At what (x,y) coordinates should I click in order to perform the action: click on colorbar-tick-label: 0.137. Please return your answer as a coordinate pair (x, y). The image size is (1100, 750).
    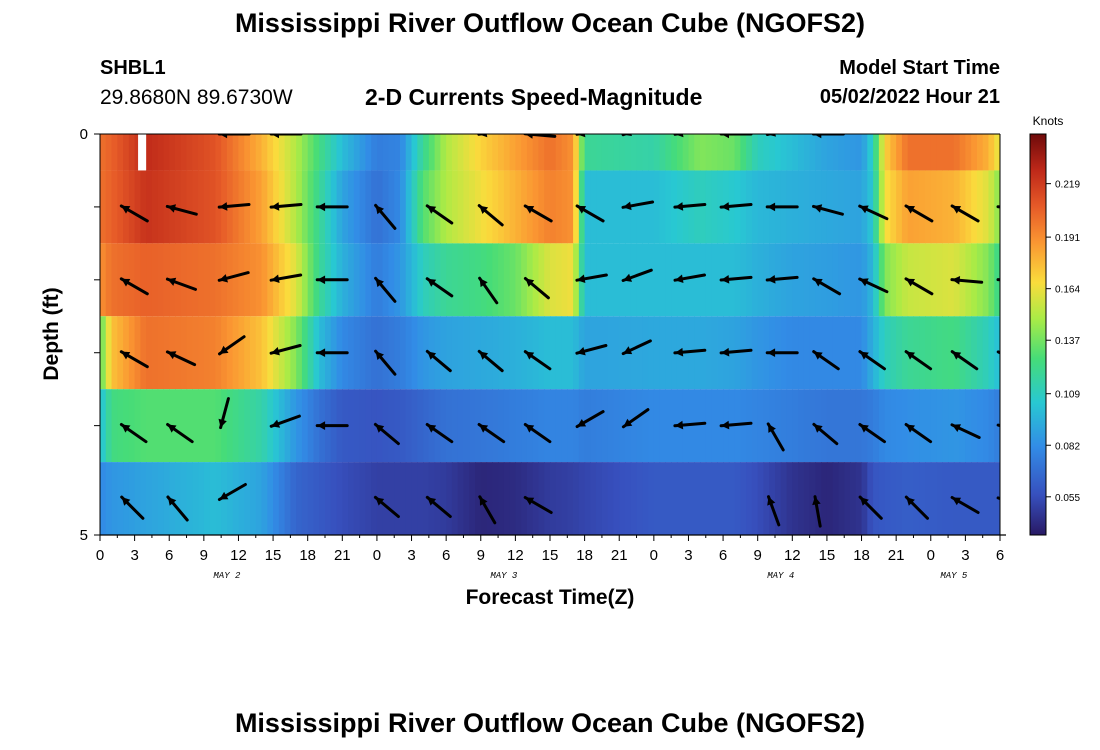
    Looking at the image, I should click on (1067, 341).